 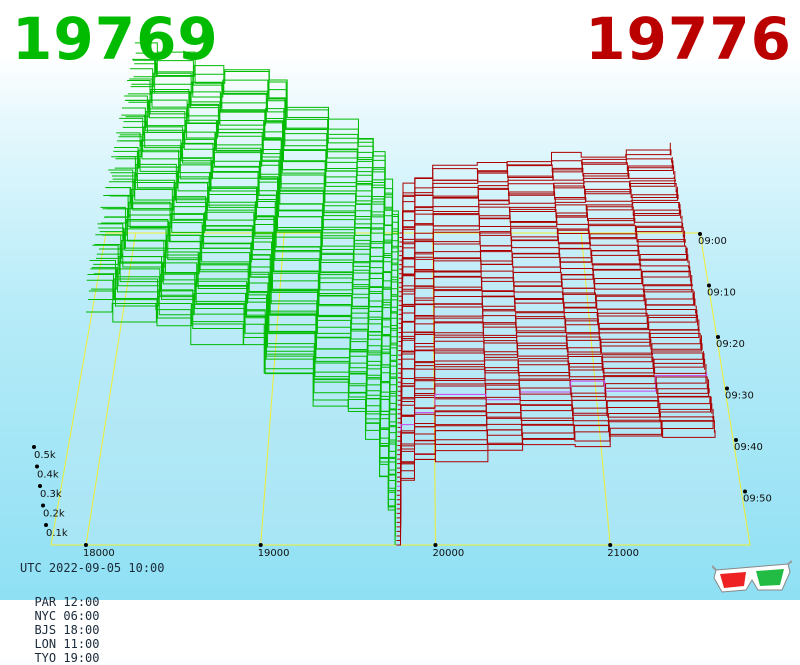 I want to click on time-tick-label: 09:00, so click(x=712, y=241).